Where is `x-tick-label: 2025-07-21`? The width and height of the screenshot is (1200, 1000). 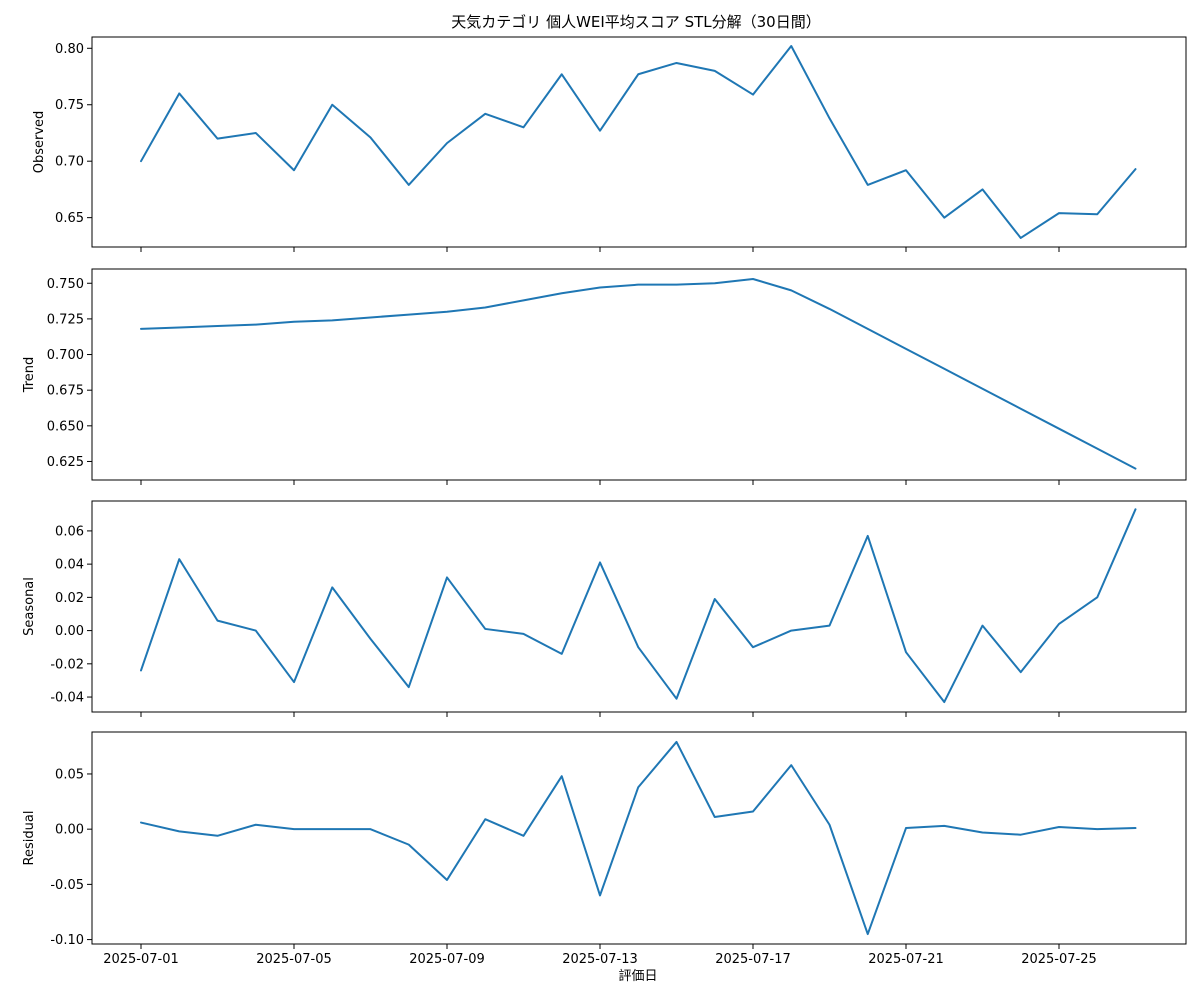 x-tick-label: 2025-07-21 is located at coordinates (906, 959).